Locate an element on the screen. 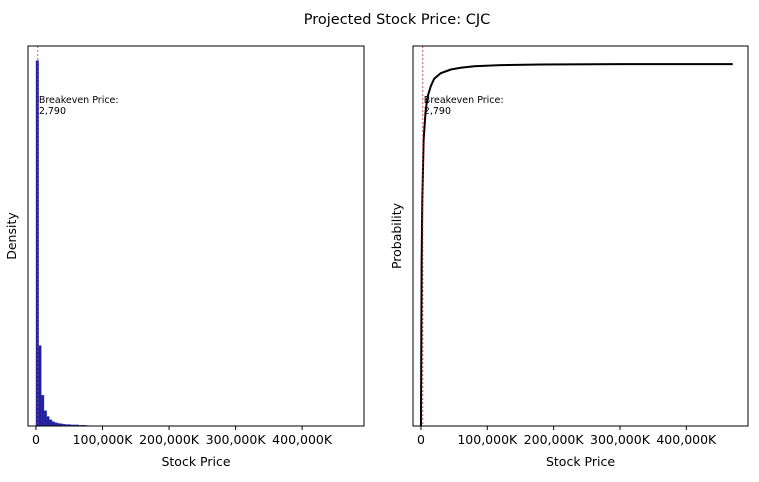 This screenshot has height=482, width=759. figure-title: Projected Stock Price: CJC is located at coordinates (397, 20).